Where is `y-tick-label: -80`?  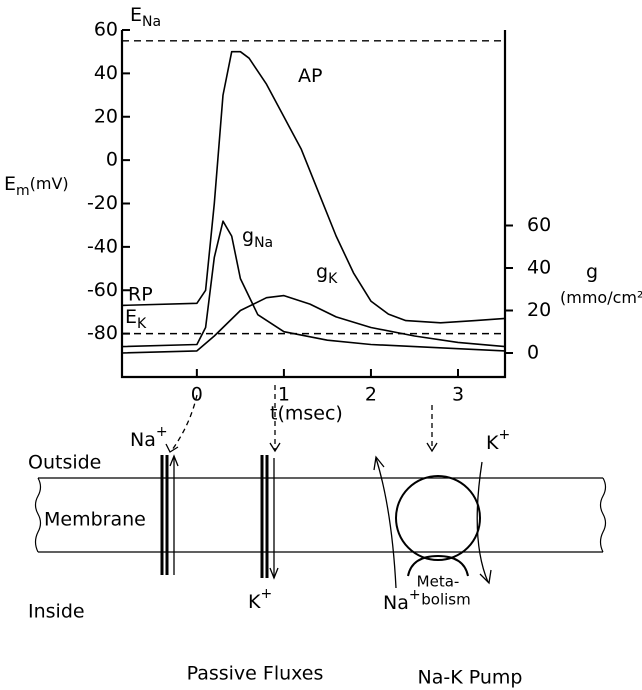
y-tick-label: -80 is located at coordinates (102, 333).